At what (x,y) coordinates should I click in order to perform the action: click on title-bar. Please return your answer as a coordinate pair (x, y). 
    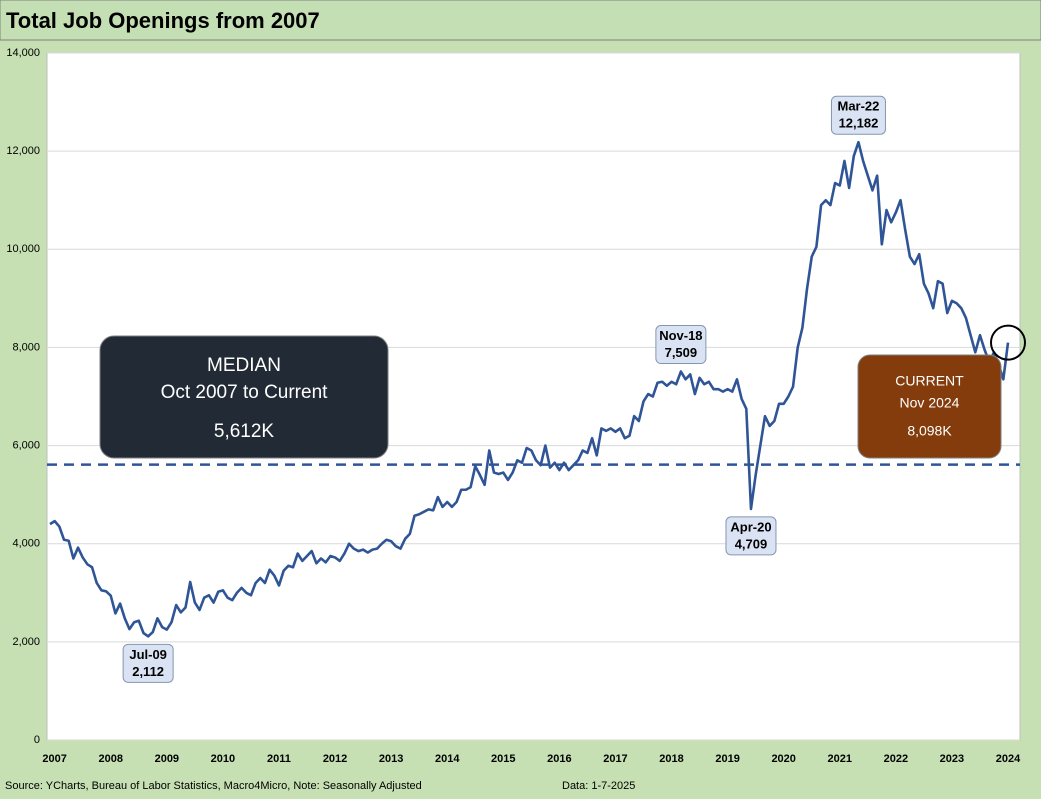
    Looking at the image, I should click on (520, 20).